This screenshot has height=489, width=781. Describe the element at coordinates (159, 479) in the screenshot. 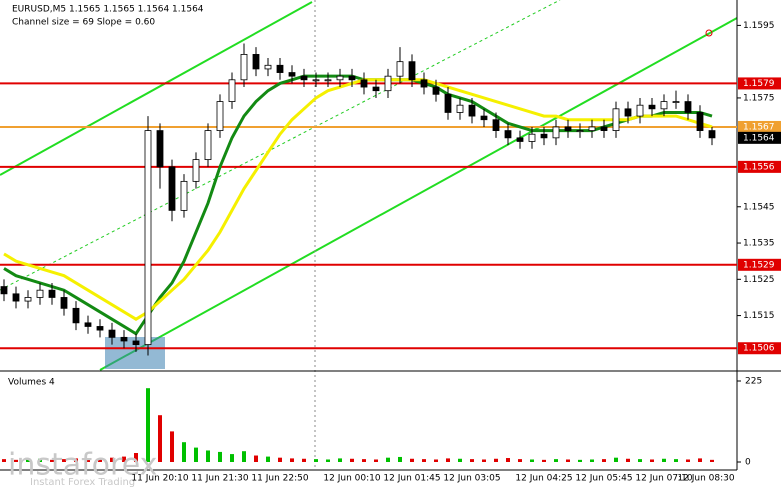

I see `x-tick-label: 11 Jun 20:10` at that location.